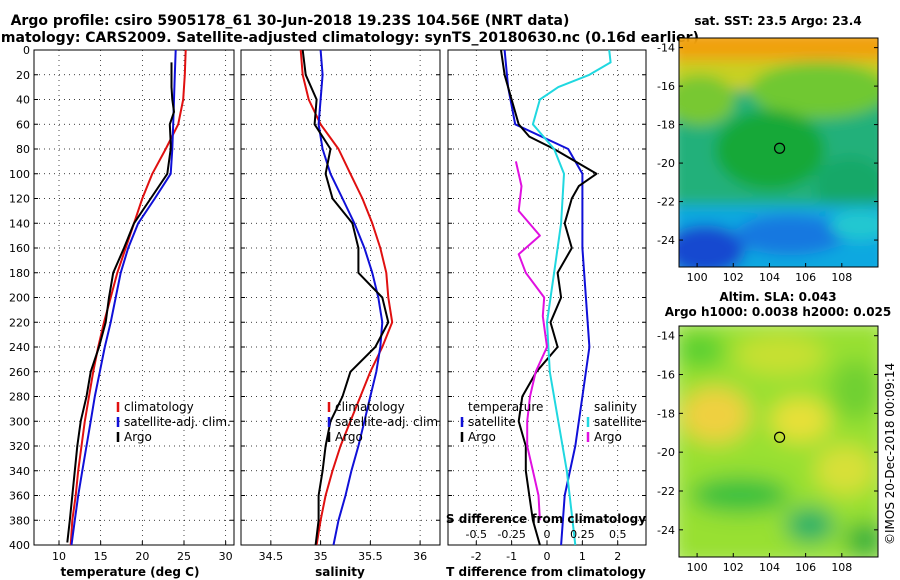  Describe the element at coordinates (476, 556) in the screenshot. I see `x-tick-label-t: -2` at that location.